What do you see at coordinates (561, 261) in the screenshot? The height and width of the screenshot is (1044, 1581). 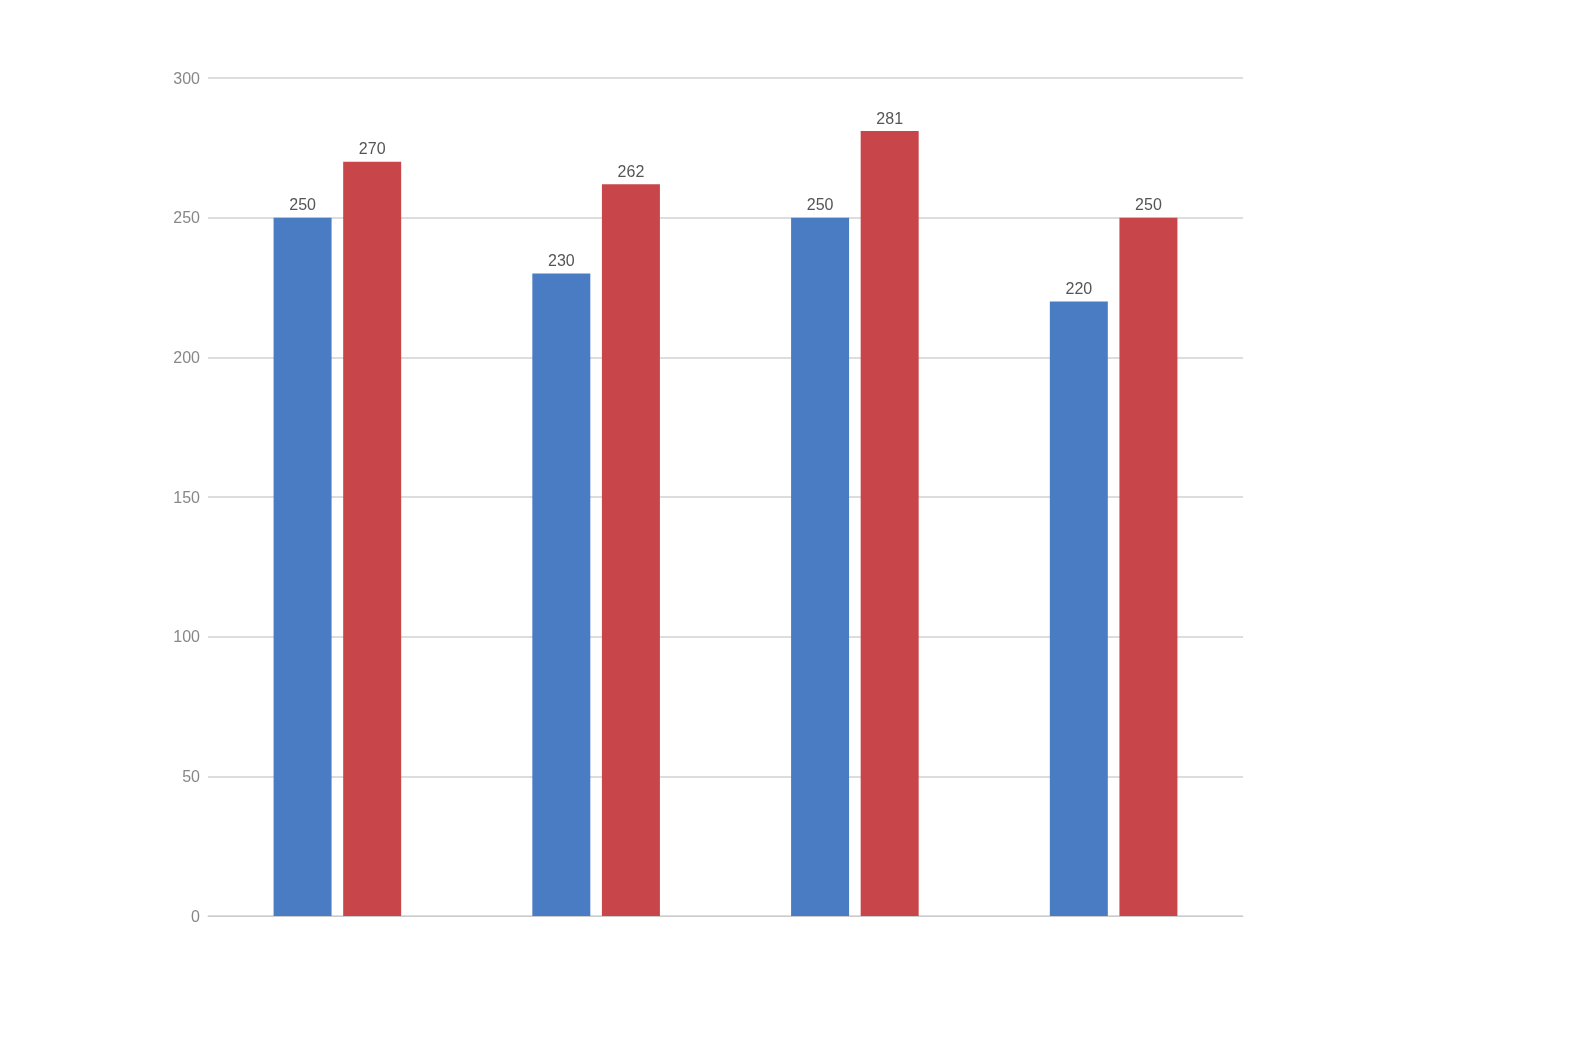 I see `data-label: 230` at bounding box center [561, 261].